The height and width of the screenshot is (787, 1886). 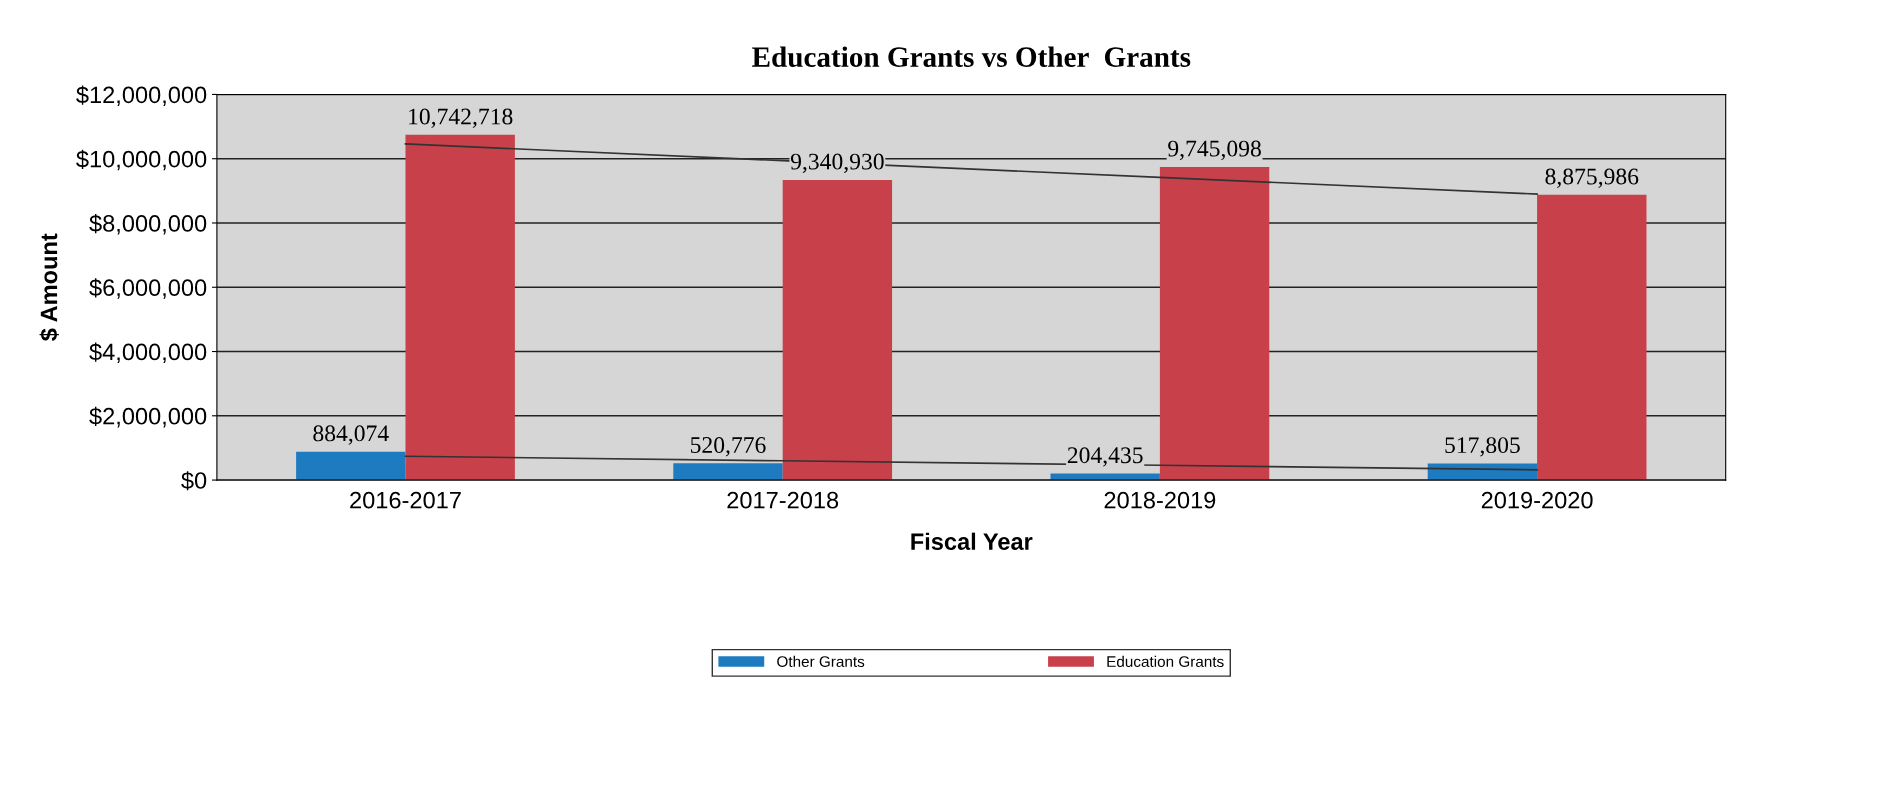 What do you see at coordinates (1214, 150) in the screenshot?
I see `data-label: 9,745,098` at bounding box center [1214, 150].